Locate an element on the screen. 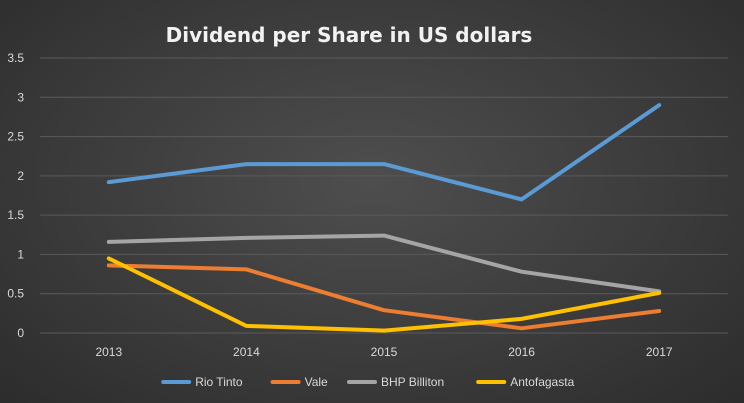  y-tick-label: 1 is located at coordinates (20, 254).